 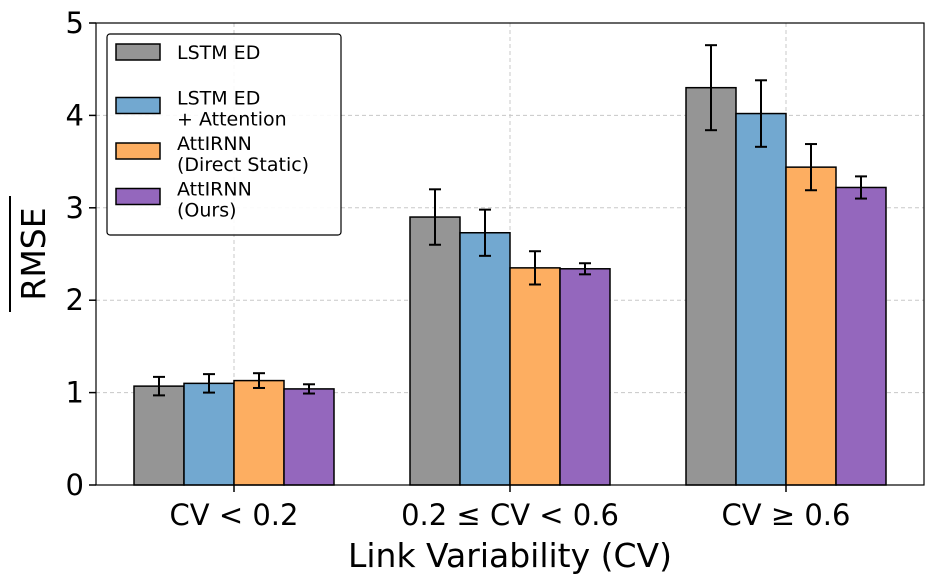 What do you see at coordinates (75, 300) in the screenshot?
I see `y-tick-label: 2` at bounding box center [75, 300].